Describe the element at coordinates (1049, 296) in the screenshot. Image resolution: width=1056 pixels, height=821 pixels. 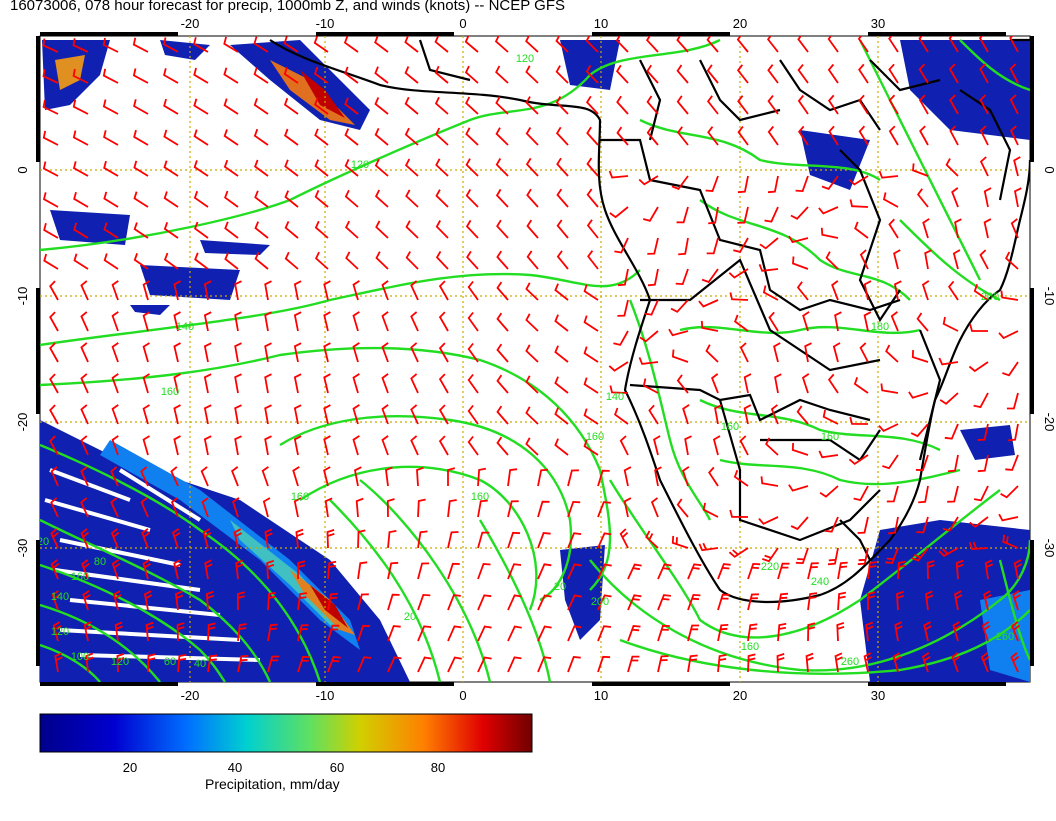
I see `lat-tick-right: -10` at that location.